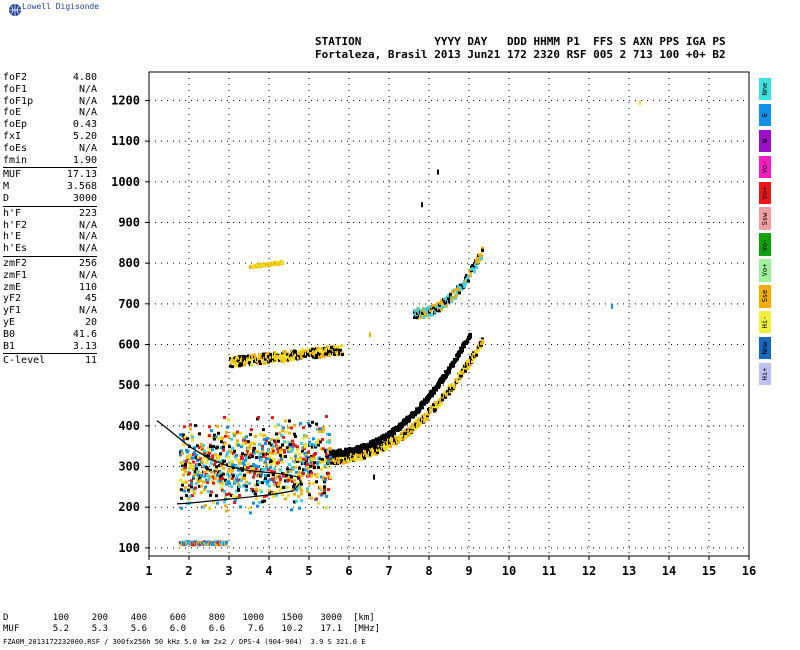  I want to click on legend-entry: Hi-, so click(765, 322).